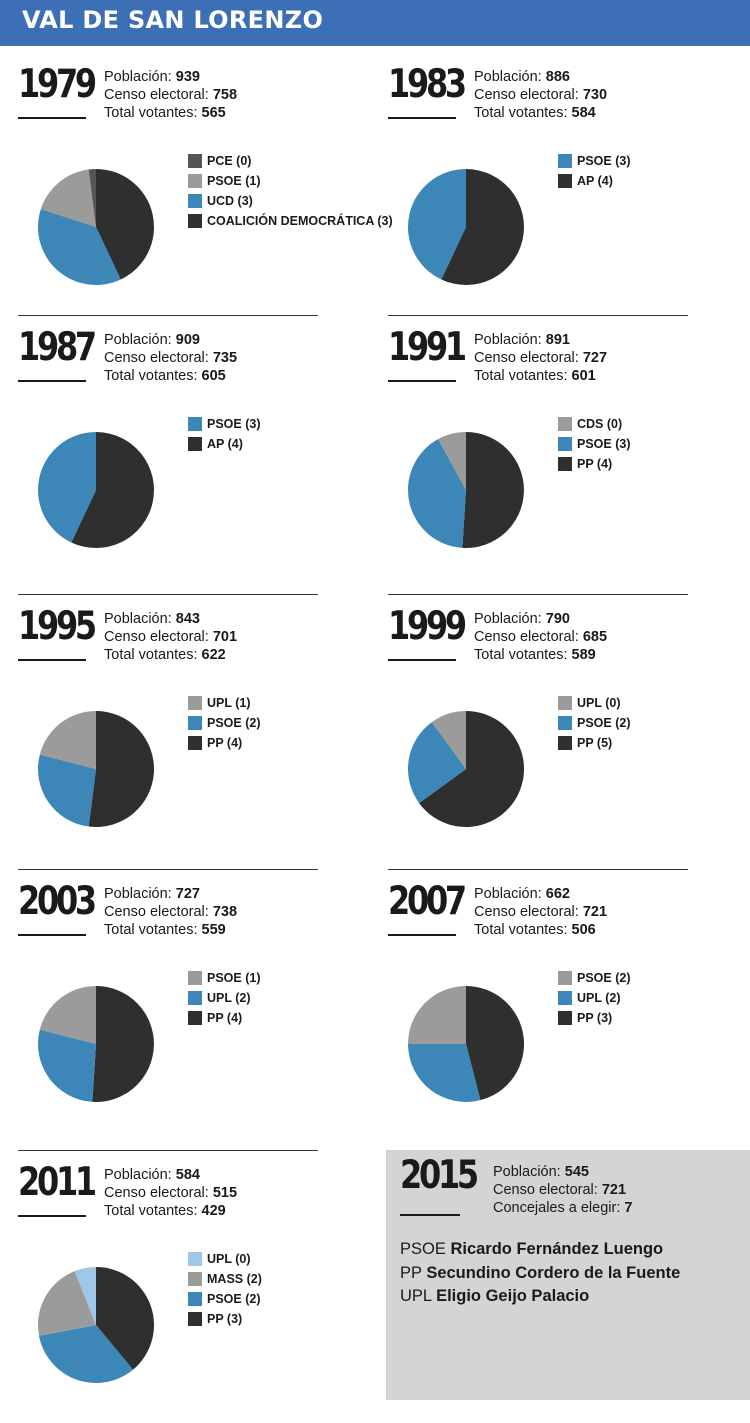  I want to click on stat-line-poblacion: Población: 843, so click(170, 619).